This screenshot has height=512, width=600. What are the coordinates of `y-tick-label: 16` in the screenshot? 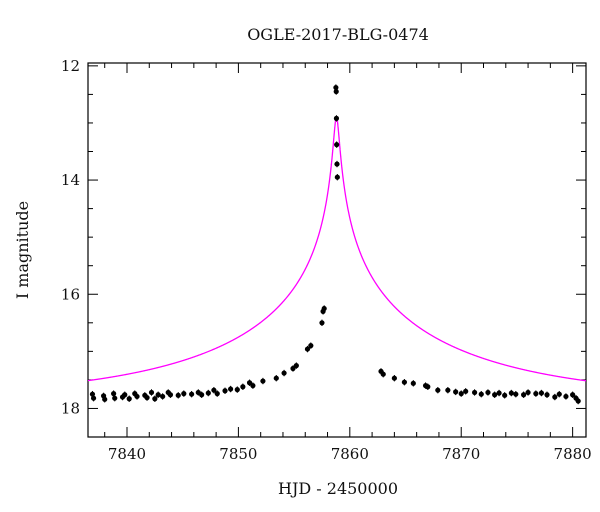 It's located at (70, 294).